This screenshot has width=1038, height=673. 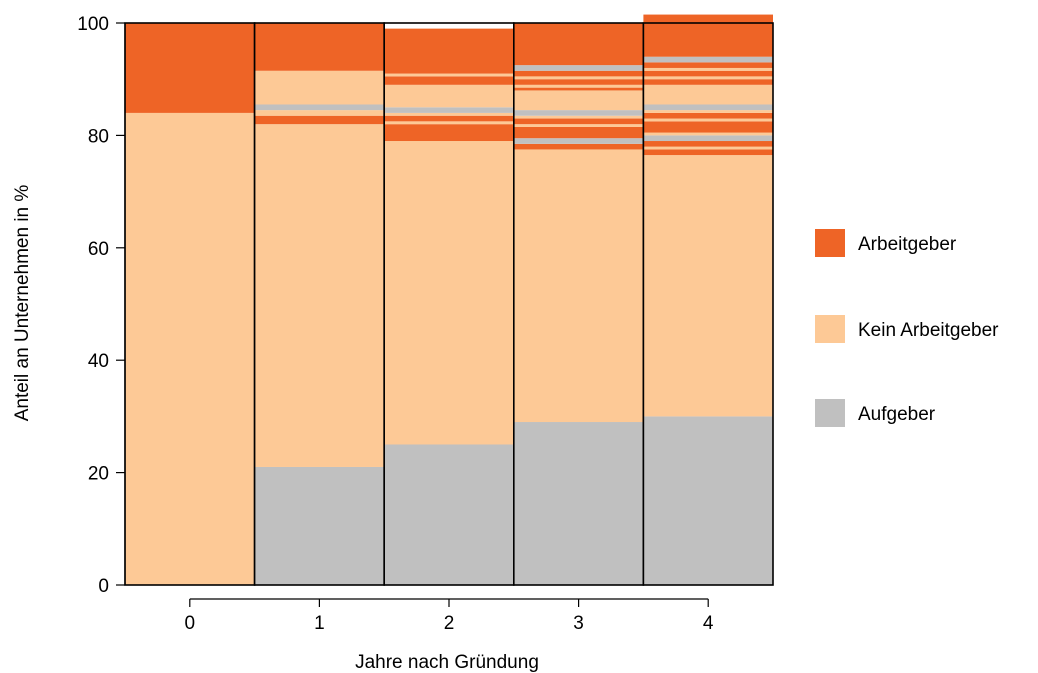 I want to click on y-tick-label-100: 100, so click(x=93, y=24).